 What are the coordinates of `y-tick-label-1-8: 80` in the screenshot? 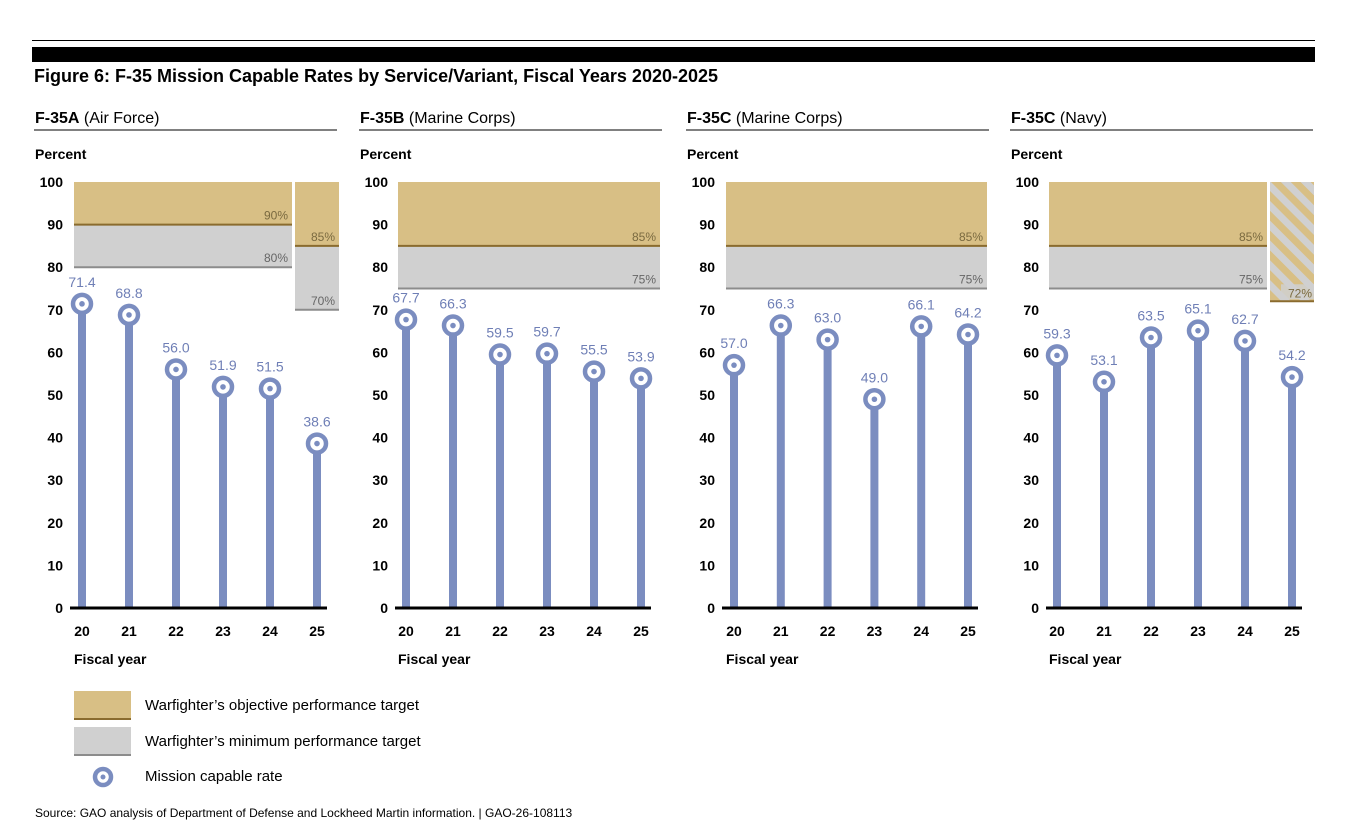 It's located at (380, 267).